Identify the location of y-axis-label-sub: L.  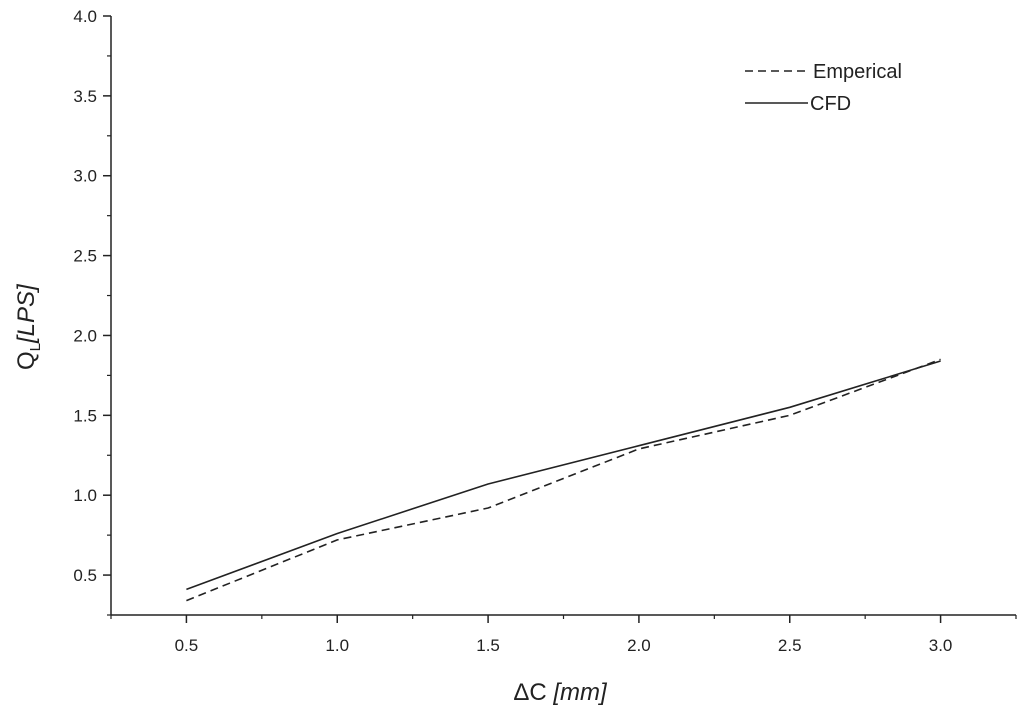
(35, 347).